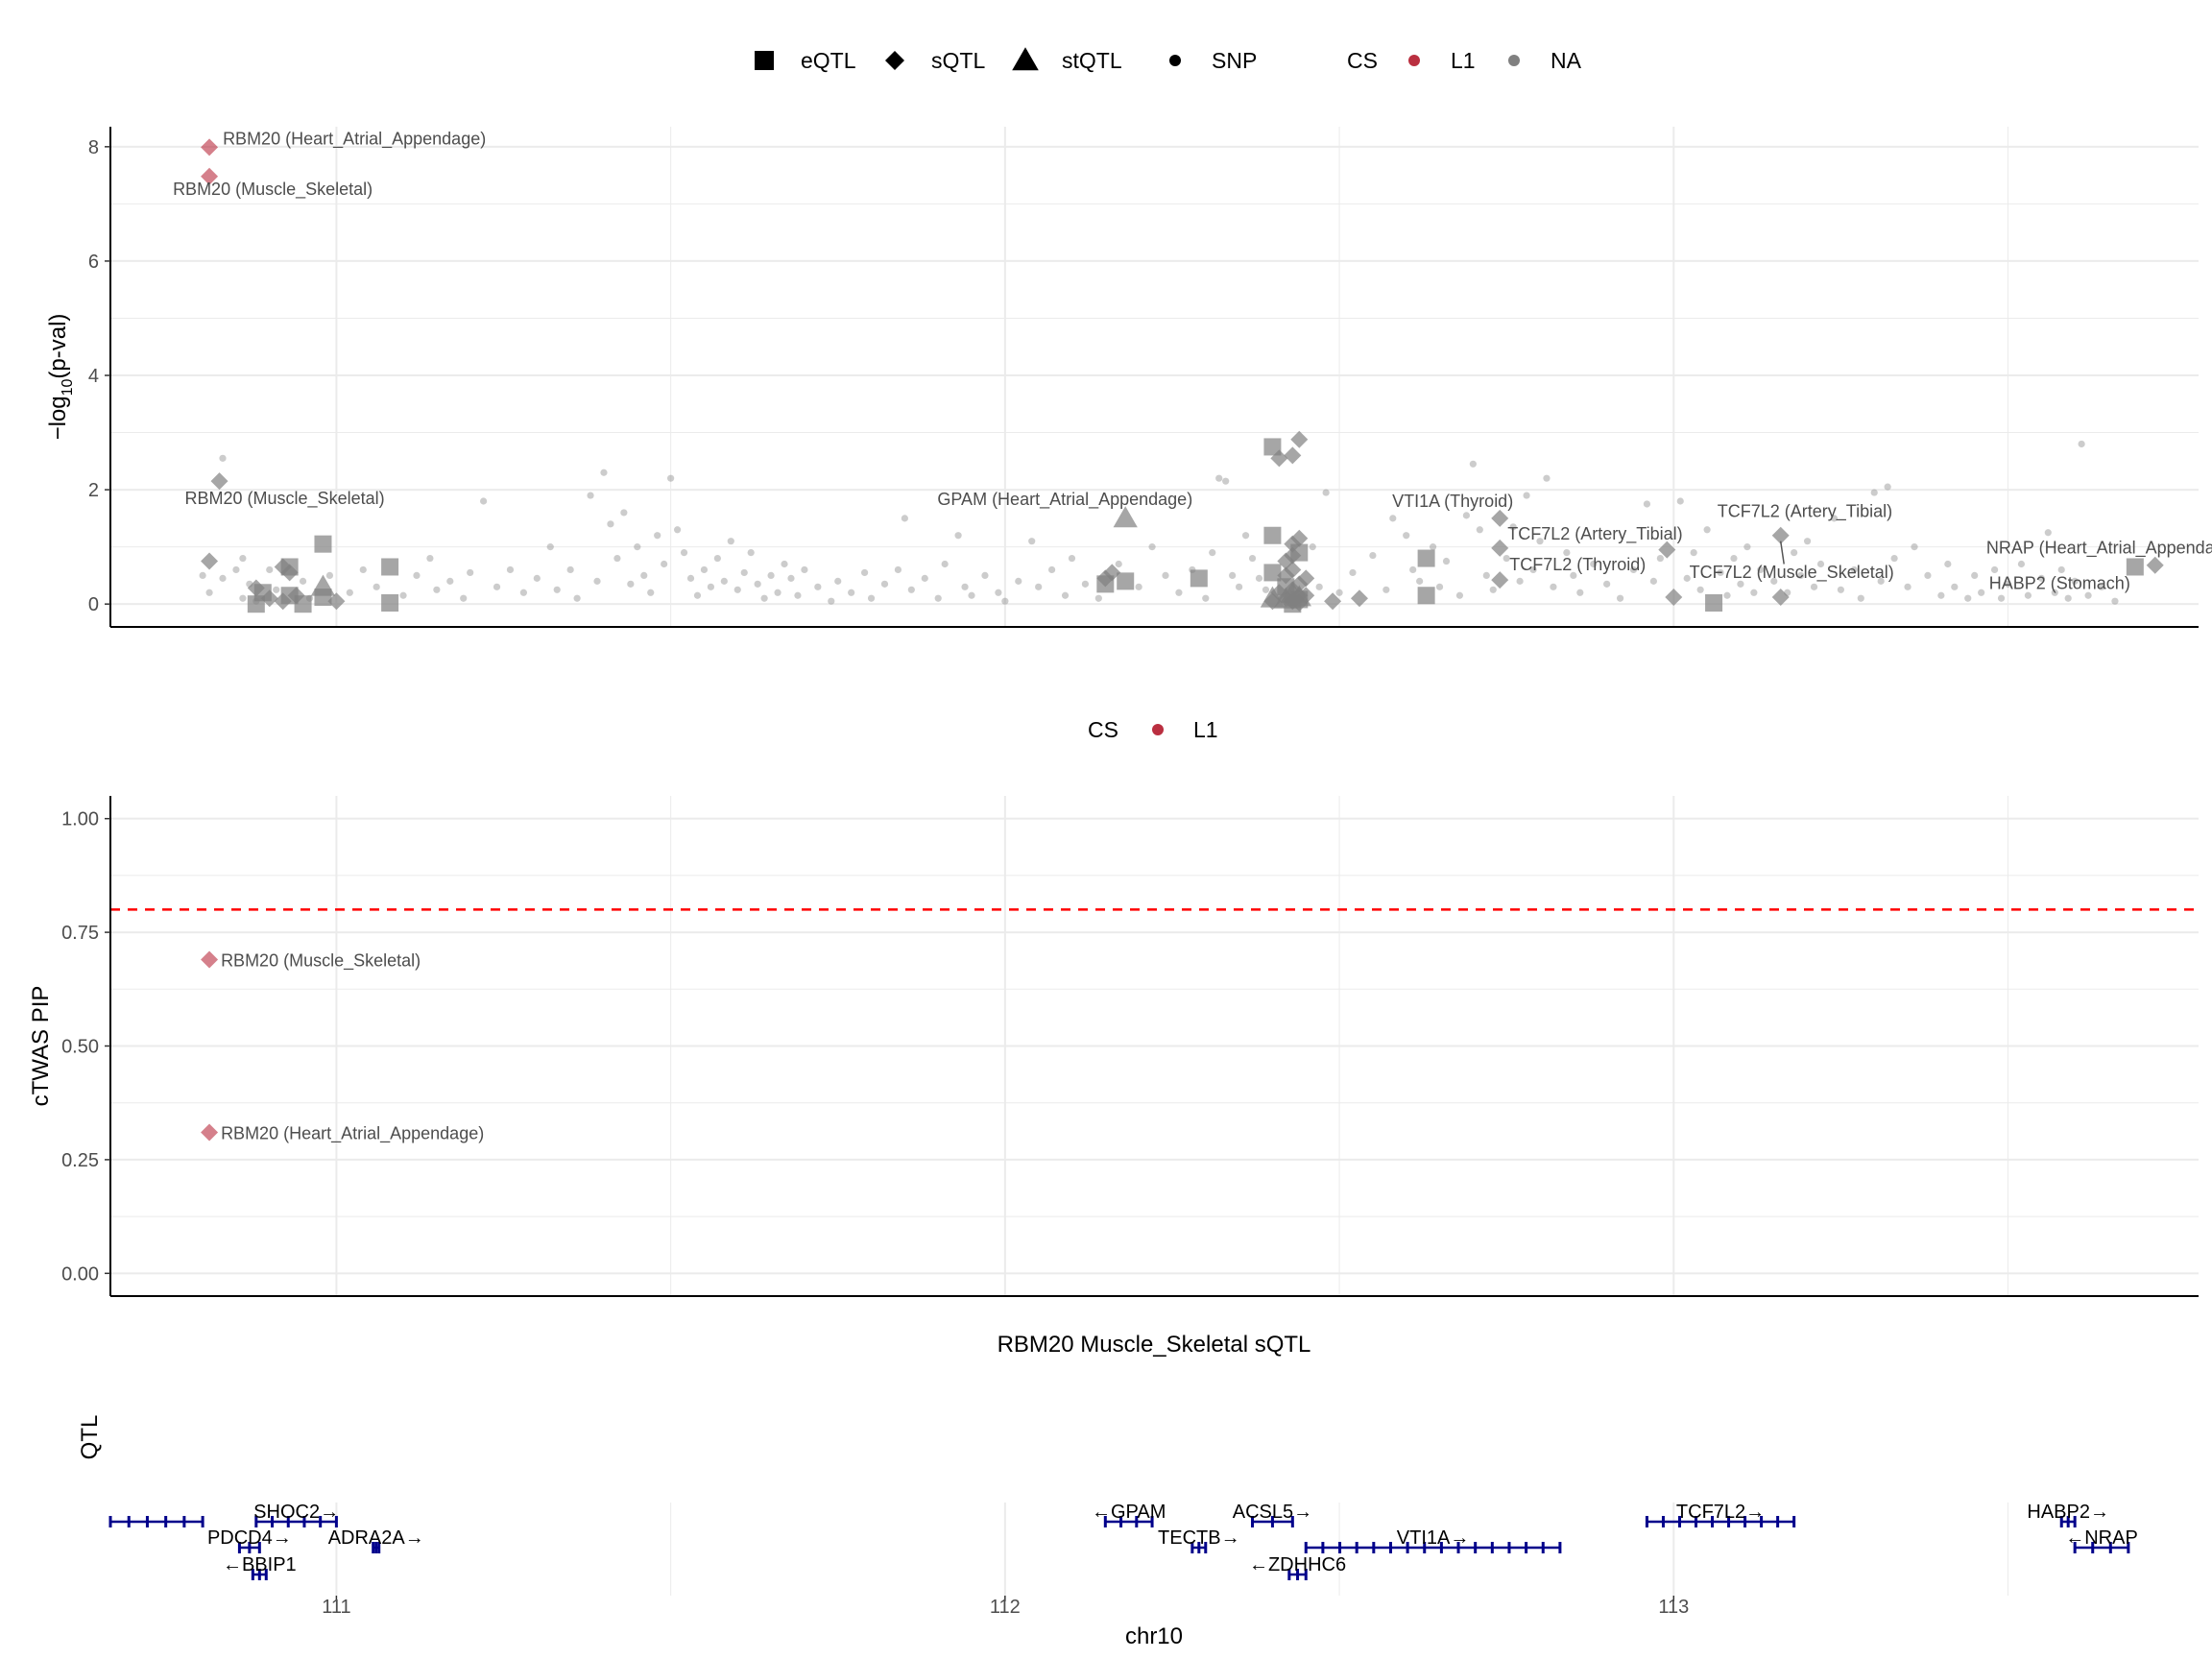  Describe the element at coordinates (1272, 1513) in the screenshot. I see `gene-label: ACSL5→` at that location.